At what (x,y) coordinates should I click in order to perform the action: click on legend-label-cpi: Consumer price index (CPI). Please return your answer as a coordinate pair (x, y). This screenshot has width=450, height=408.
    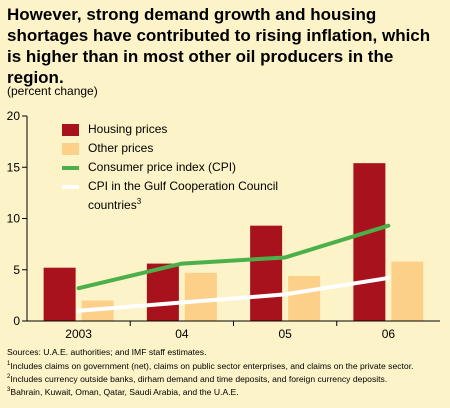
    Looking at the image, I should click on (162, 167).